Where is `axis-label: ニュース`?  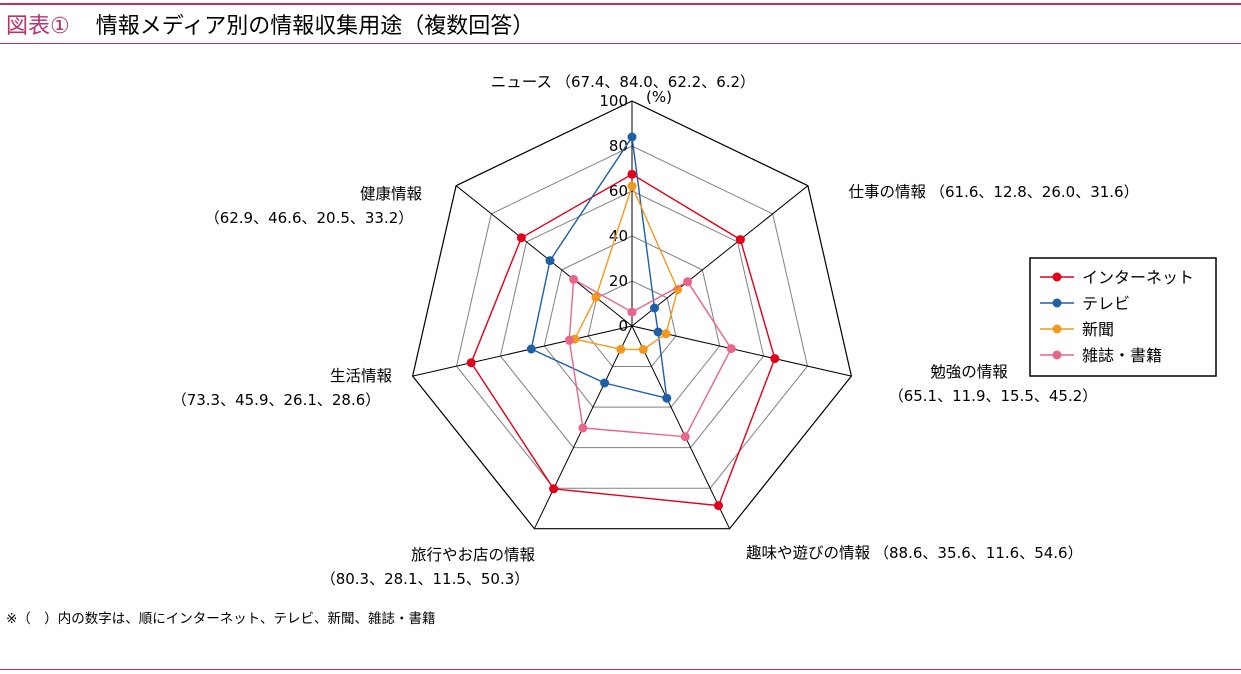
axis-label: ニュース is located at coordinates (521, 82).